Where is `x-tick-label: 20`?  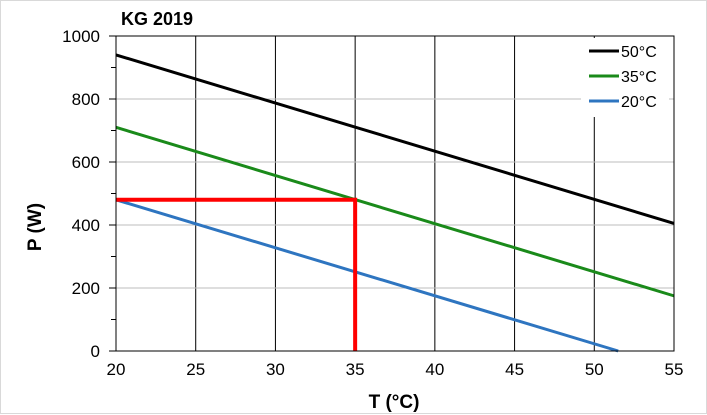
x-tick-label: 20 is located at coordinates (116, 369).